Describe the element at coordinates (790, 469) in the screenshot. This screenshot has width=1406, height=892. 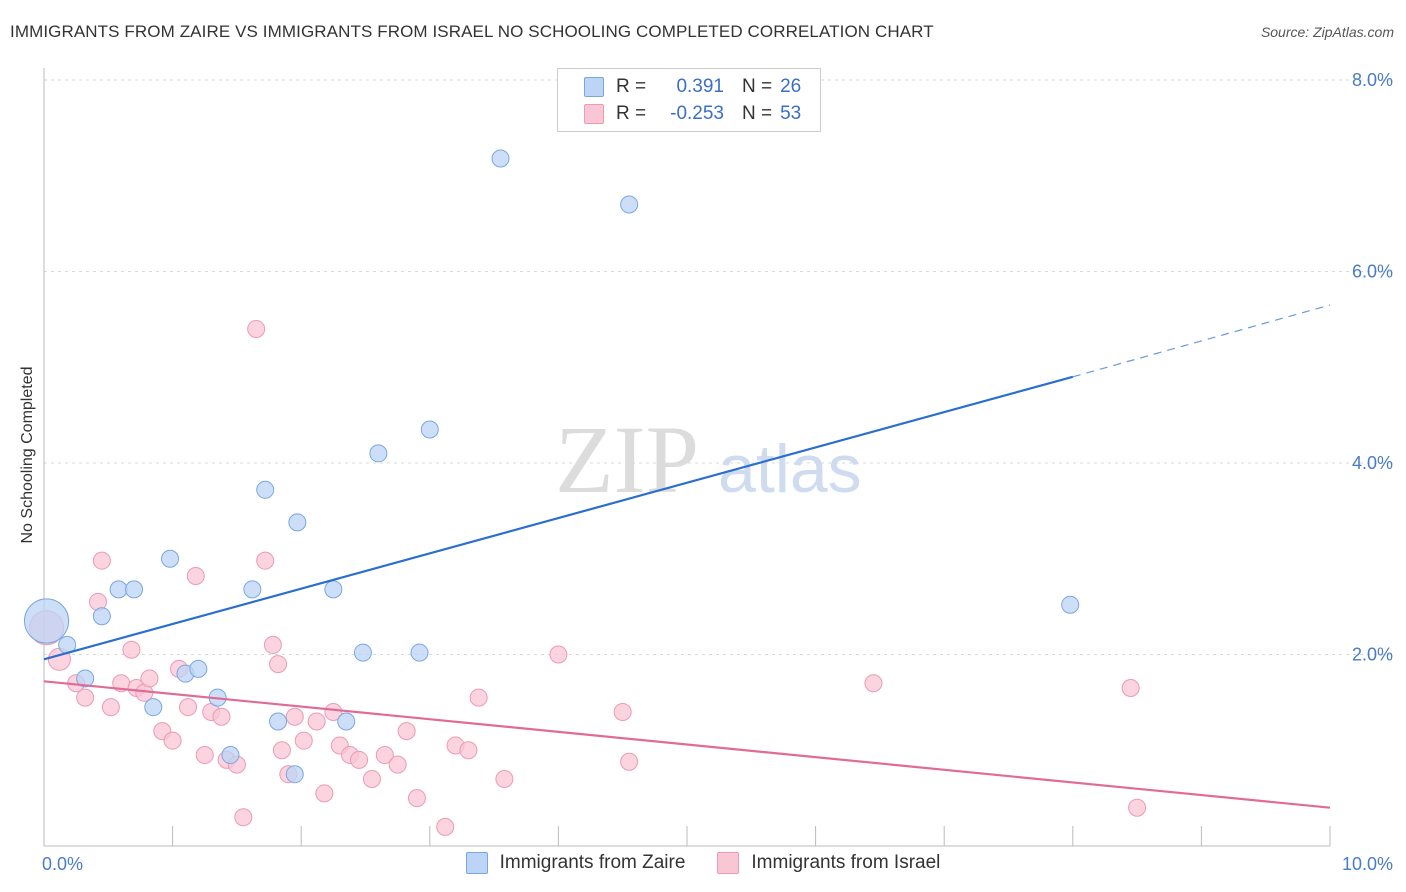
I see `watermark-atlas: atlas` at that location.